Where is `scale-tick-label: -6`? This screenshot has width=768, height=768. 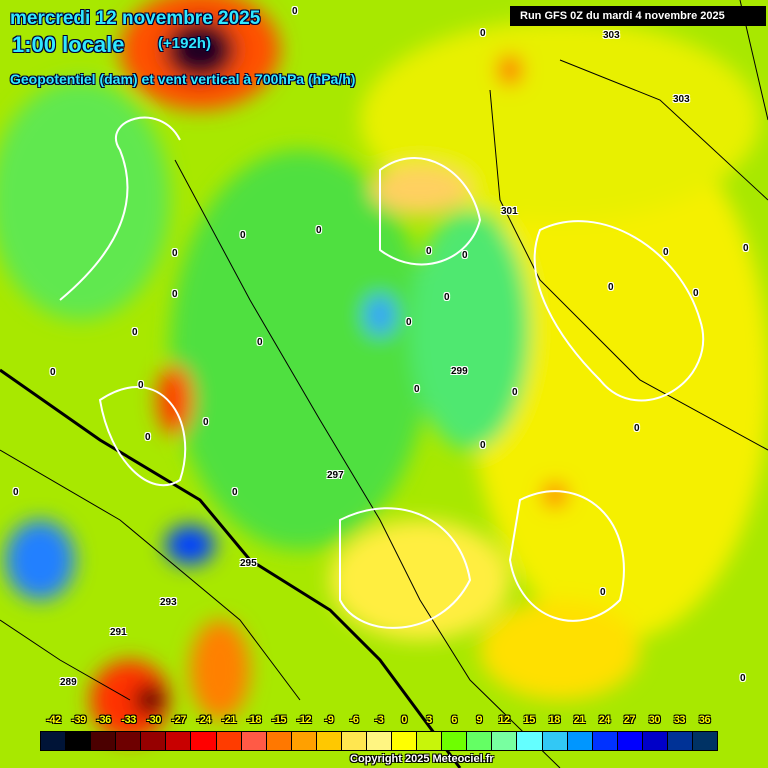
scale-tick-label: -6 is located at coordinates (354, 720).